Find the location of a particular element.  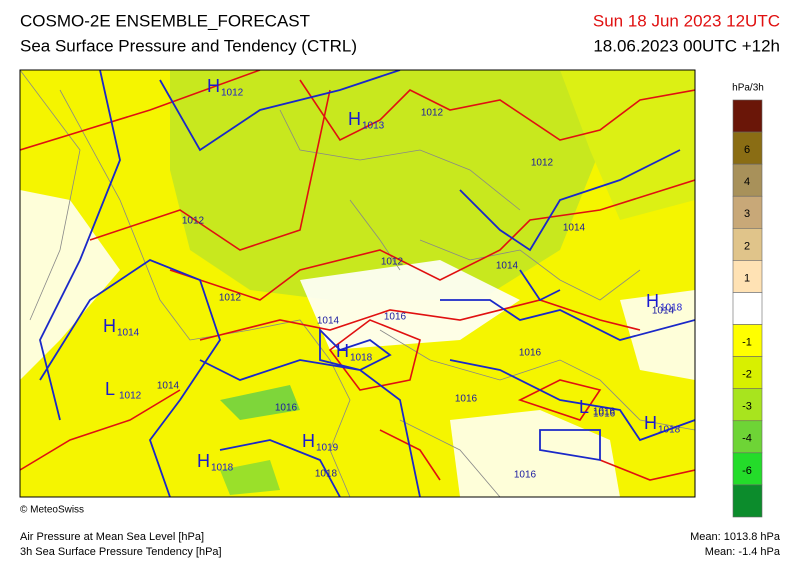

mean-pressure: Mean: 1013.8 hPa is located at coordinates (735, 537).